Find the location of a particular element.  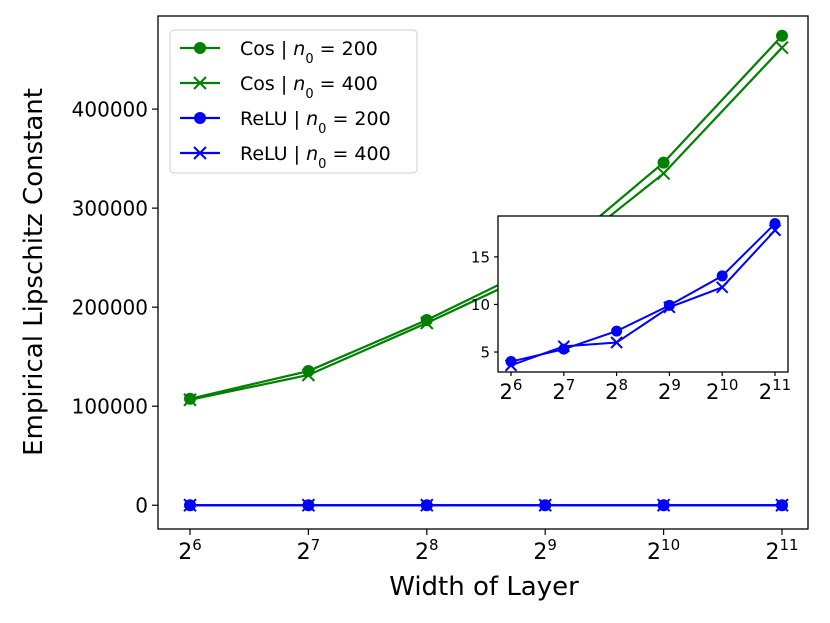

inset-plot: 5 10 15 26 27 28 29 210 211 is located at coordinates (631, 309).